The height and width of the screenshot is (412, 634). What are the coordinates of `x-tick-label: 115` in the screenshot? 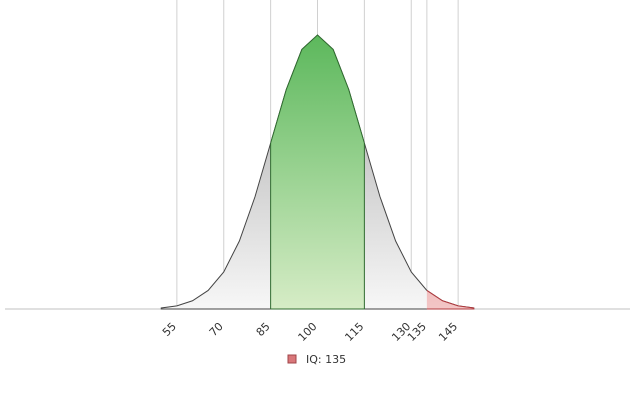 It's located at (354, 332).